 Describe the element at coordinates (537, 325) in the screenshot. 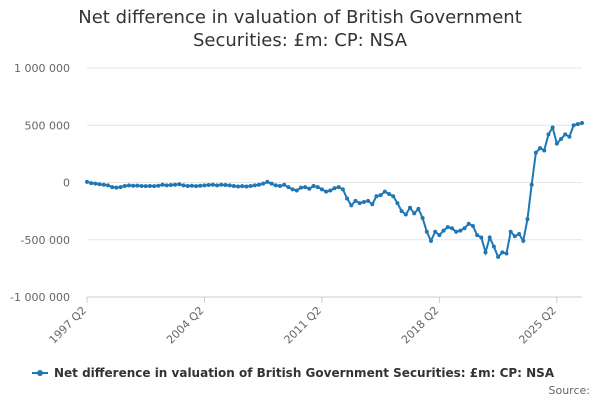

I see `x-tick-label: 2025 Q2` at that location.